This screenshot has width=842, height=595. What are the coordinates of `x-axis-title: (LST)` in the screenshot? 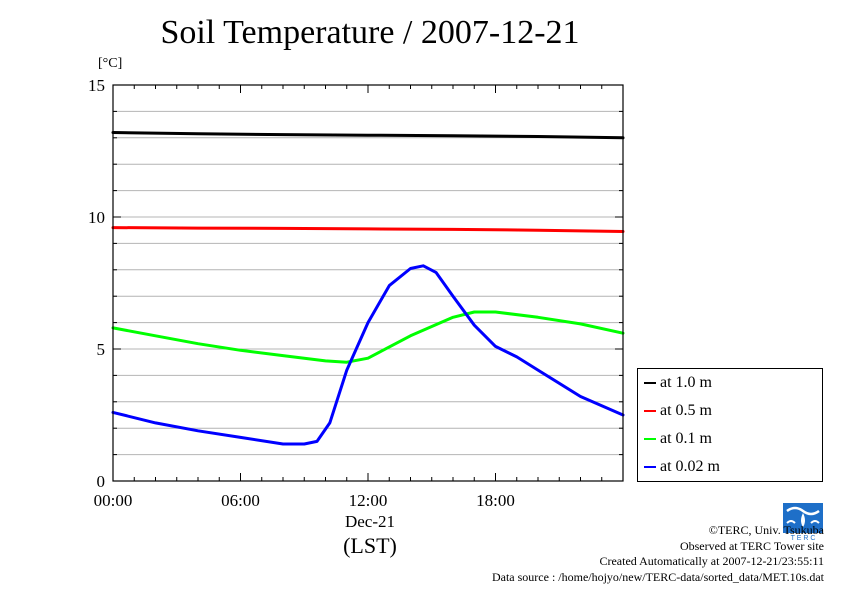 It's located at (370, 545).